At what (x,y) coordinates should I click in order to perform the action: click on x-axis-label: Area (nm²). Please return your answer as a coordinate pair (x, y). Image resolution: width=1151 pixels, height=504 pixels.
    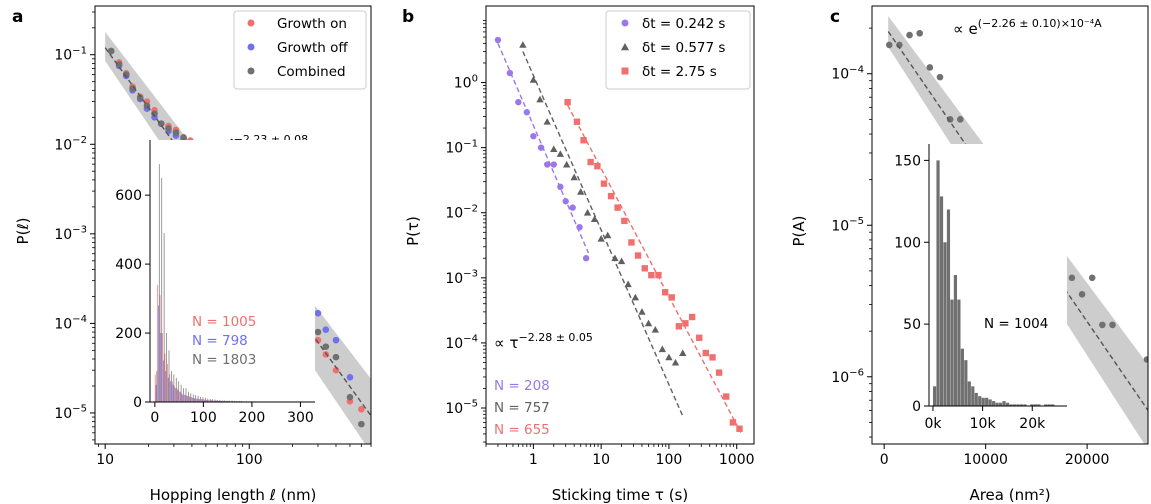
    Looking at the image, I should click on (1009, 495).